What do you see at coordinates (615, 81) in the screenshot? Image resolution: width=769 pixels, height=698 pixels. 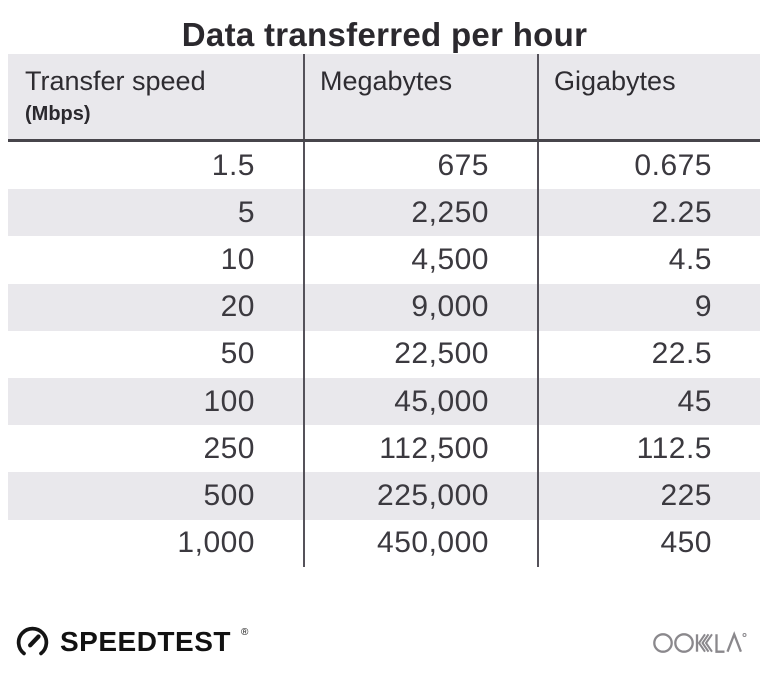 I see `column-header-label: Gigabytes` at bounding box center [615, 81].